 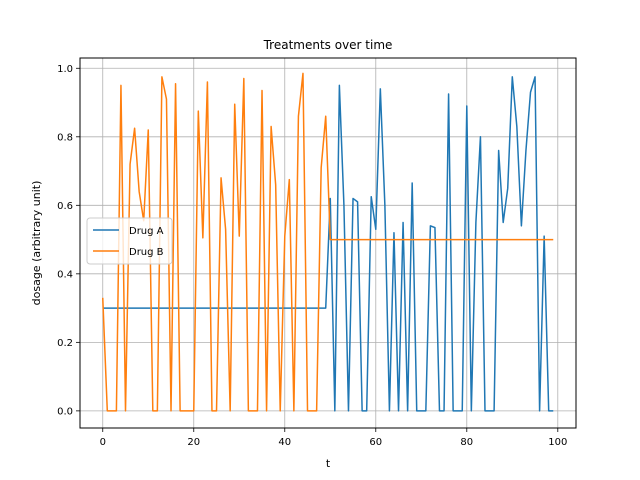 I want to click on y-tick-label: 1.0, so click(x=65, y=69).